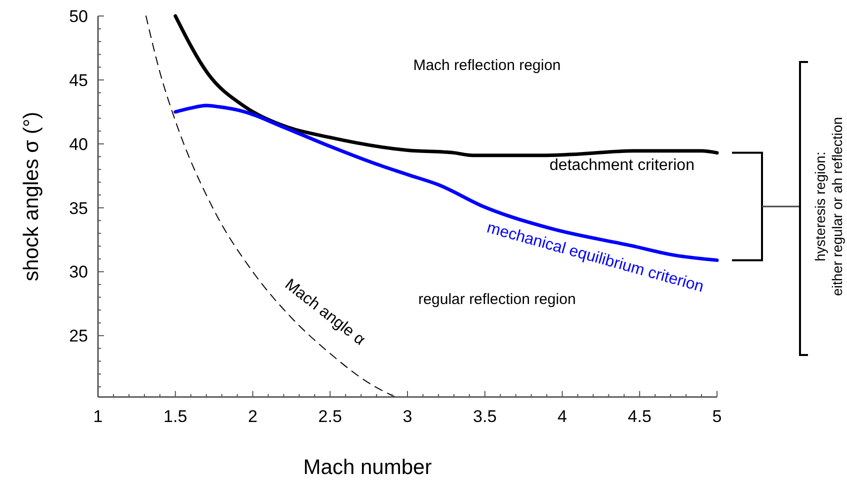 This screenshot has height=481, width=847. What do you see at coordinates (253, 416) in the screenshot?
I see `x-tick-label: 2` at bounding box center [253, 416].